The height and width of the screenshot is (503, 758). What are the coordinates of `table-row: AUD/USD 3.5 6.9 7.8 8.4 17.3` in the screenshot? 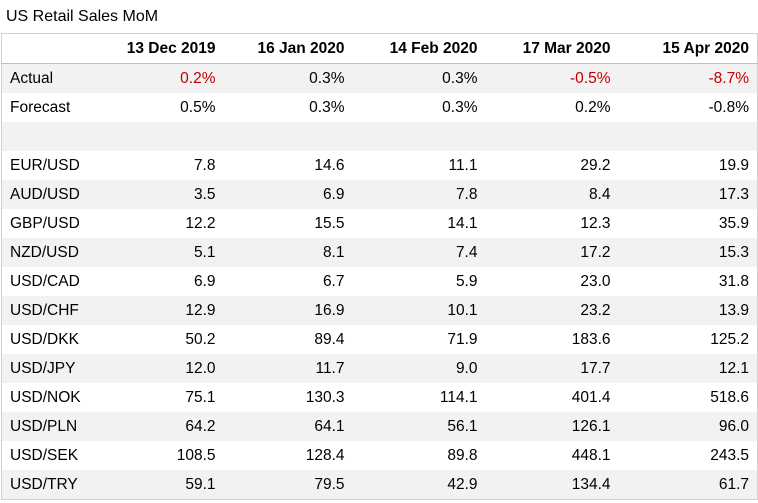 It's located at (379, 194).